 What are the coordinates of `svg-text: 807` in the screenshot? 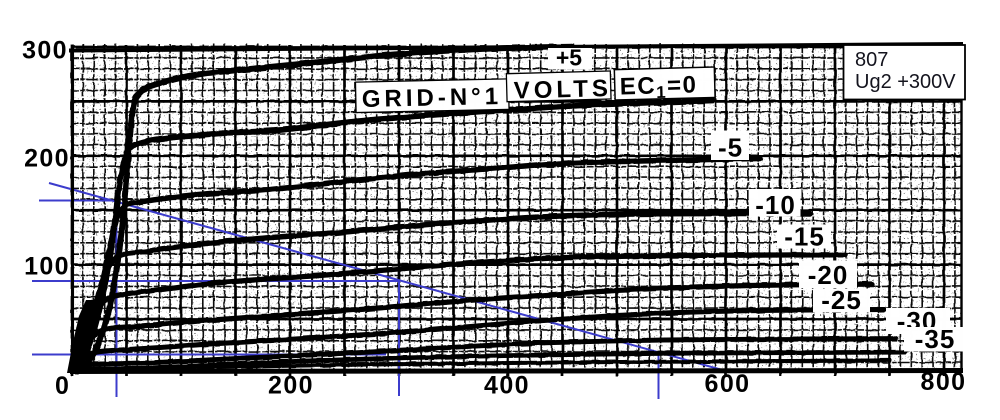 It's located at (871, 60).